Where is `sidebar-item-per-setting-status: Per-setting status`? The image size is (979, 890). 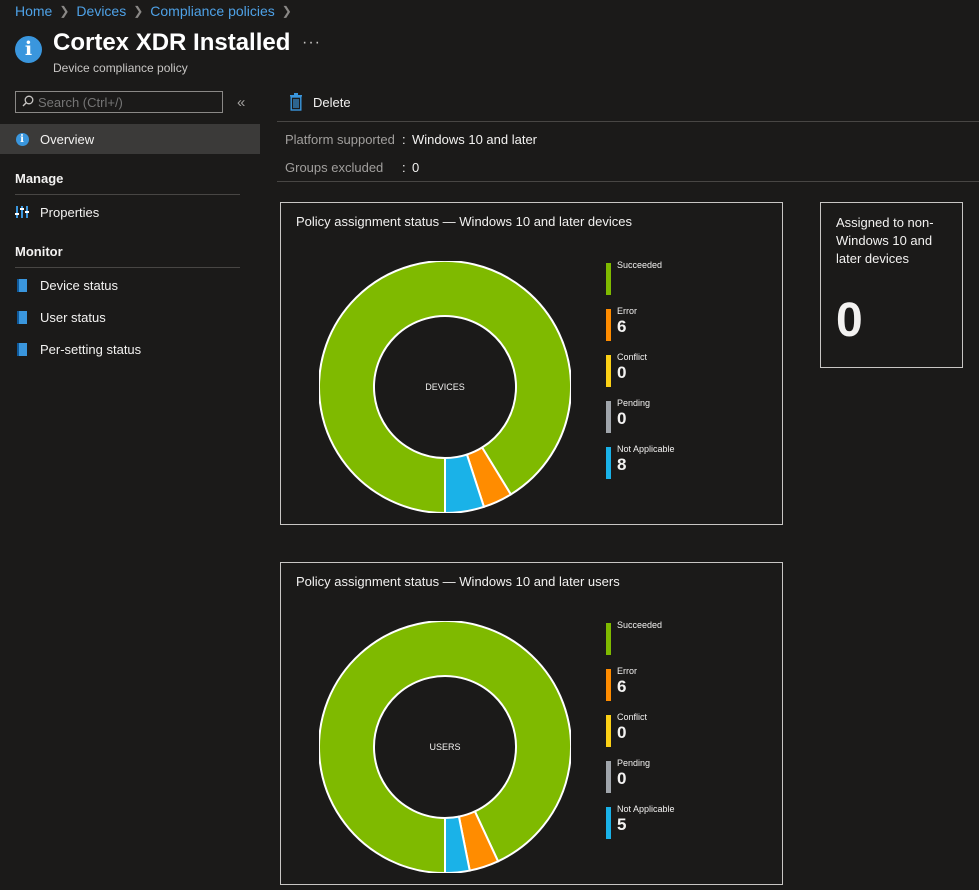 sidebar-item-per-setting-status: Per-setting status is located at coordinates (130, 349).